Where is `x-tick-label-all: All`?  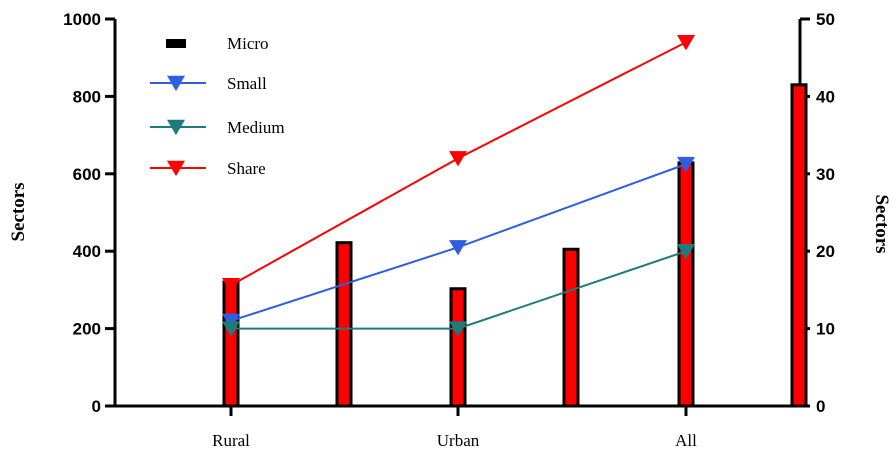 x-tick-label-all: All is located at coordinates (686, 440).